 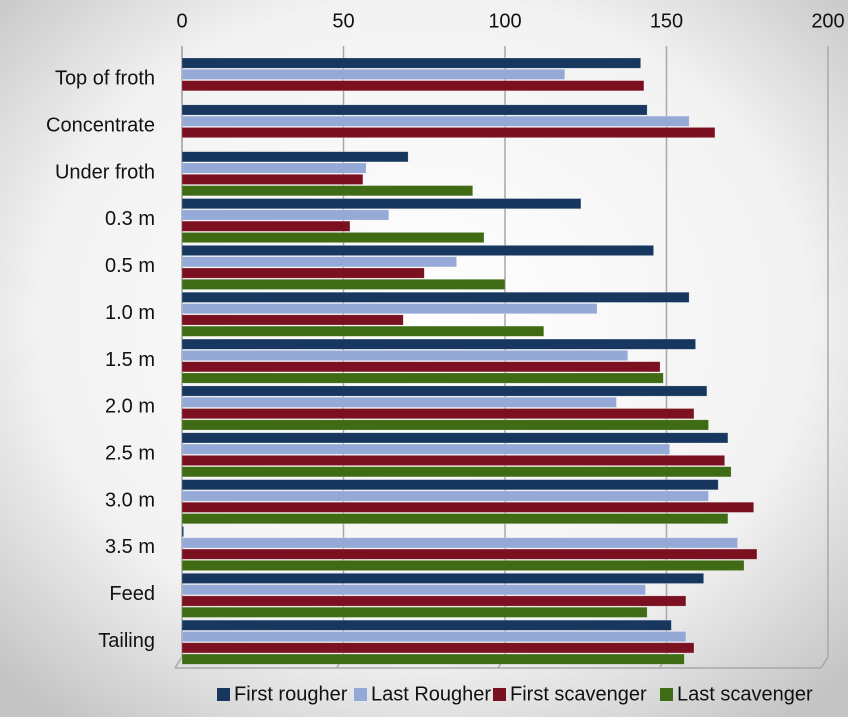 What do you see at coordinates (100, 126) in the screenshot?
I see `y-tick-label: Concentrate` at bounding box center [100, 126].